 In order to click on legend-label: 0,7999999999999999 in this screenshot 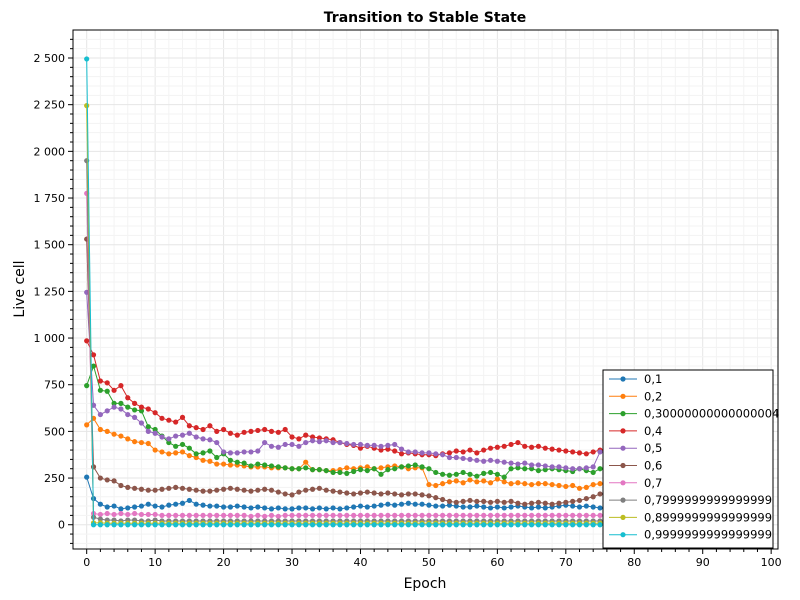, I will do `click(708, 500)`.